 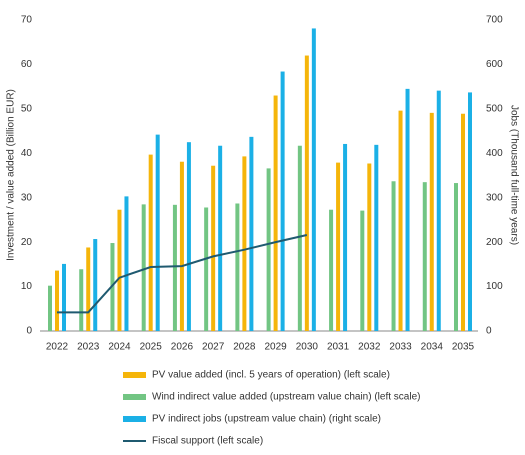 I want to click on y2-axis-title: Jobs (Thousand full-time years), so click(x=513, y=175).